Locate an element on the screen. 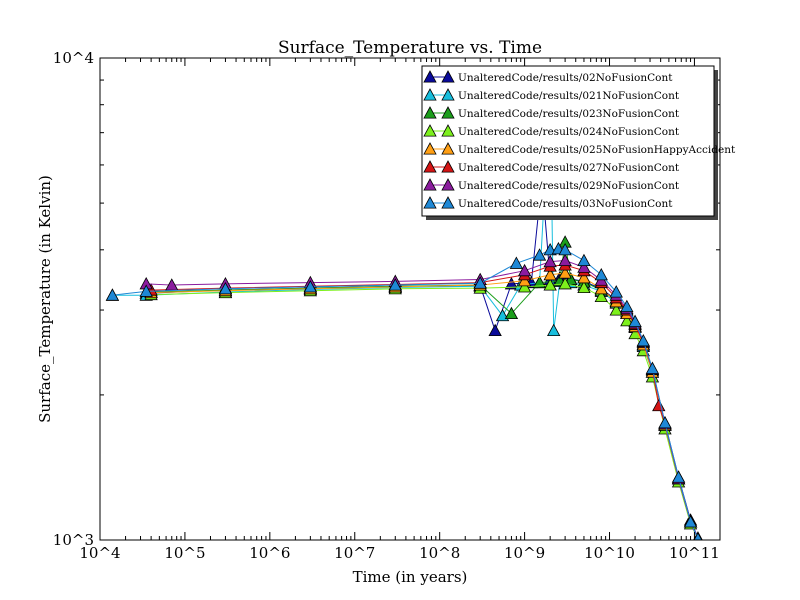 Image resolution: width=800 pixels, height=600 pixels. legend-label: UnalteredCode/results/029NoFusionCont is located at coordinates (569, 186).